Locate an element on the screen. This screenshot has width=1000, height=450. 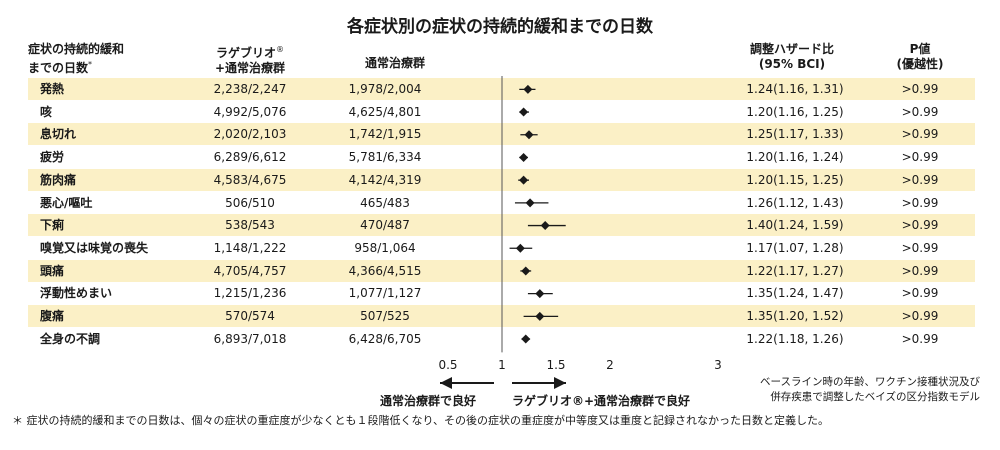
x-tick-label: 2 is located at coordinates (610, 365).